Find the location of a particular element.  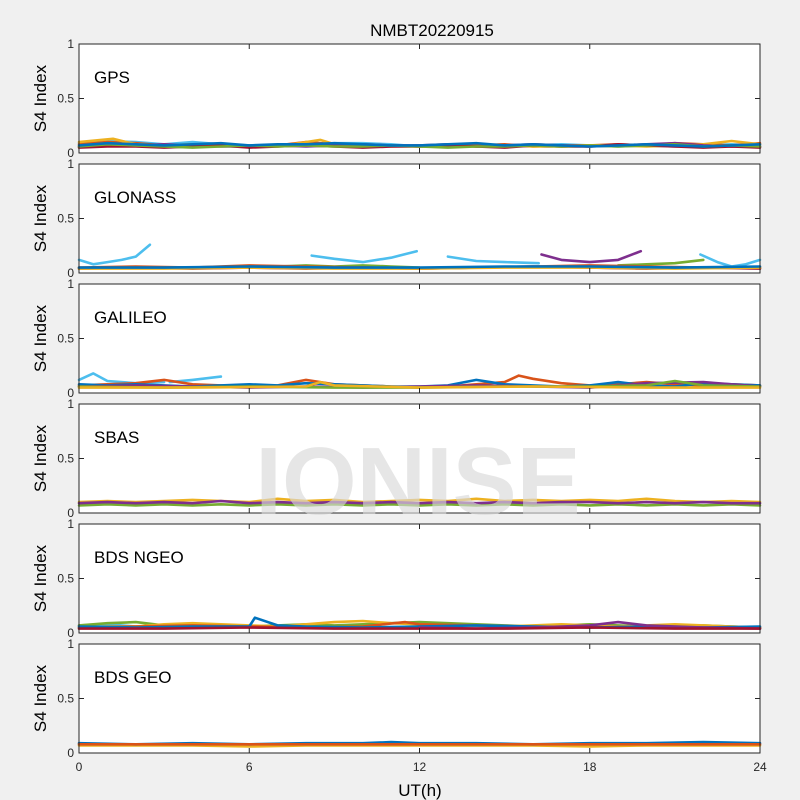

x-tick-label: 0 is located at coordinates (79, 767).